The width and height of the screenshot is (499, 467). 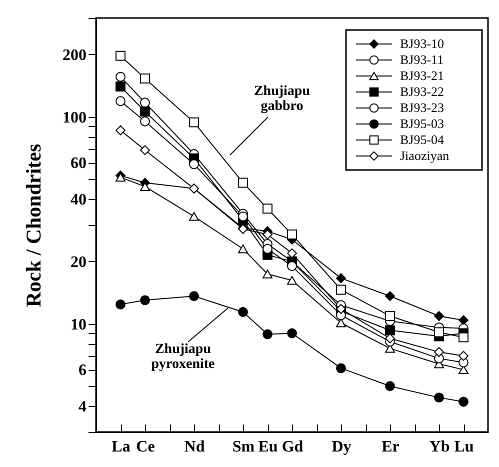 What do you see at coordinates (74, 55) in the screenshot?
I see `y-tick-label: 200` at bounding box center [74, 55].